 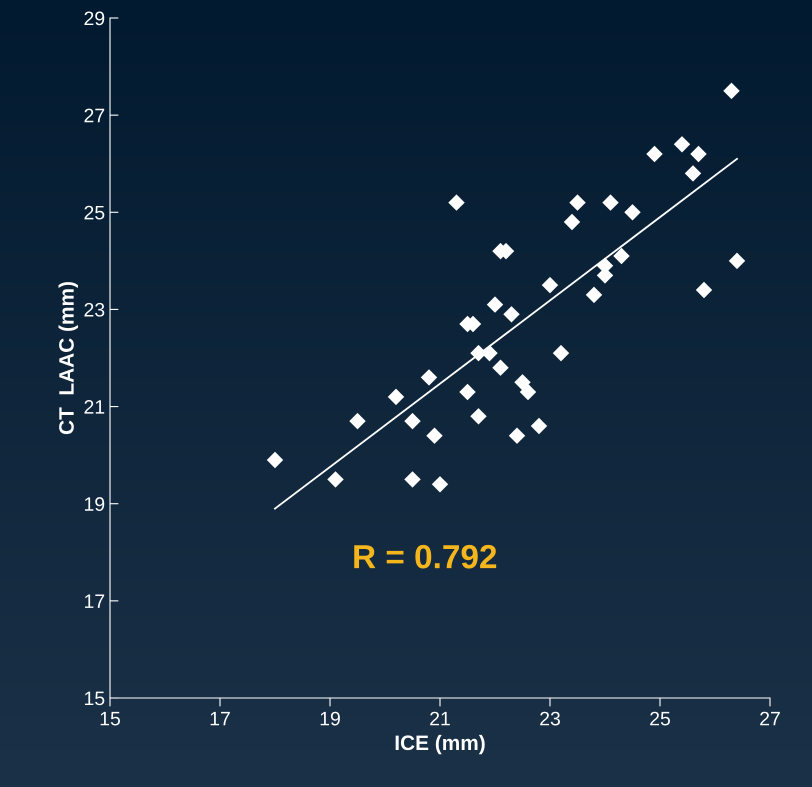 What do you see at coordinates (110, 719) in the screenshot?
I see `x-tick-label: 15` at bounding box center [110, 719].